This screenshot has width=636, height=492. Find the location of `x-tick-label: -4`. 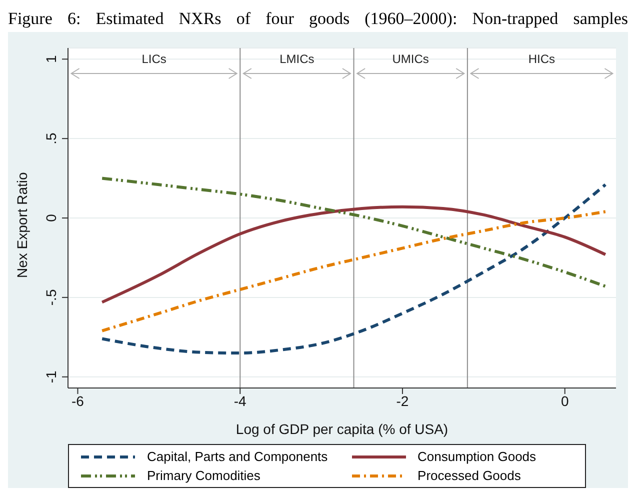

x-tick-label: -4 is located at coordinates (240, 400).